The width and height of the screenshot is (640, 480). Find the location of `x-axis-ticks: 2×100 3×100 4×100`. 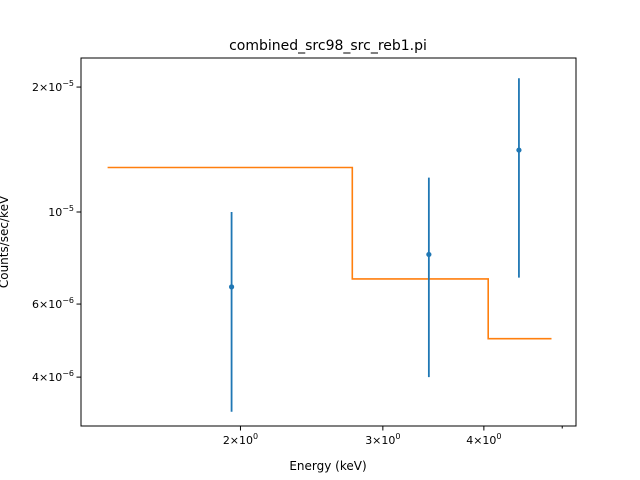

x-axis-ticks: 2×100 3×100 4×100 is located at coordinates (393, 436).